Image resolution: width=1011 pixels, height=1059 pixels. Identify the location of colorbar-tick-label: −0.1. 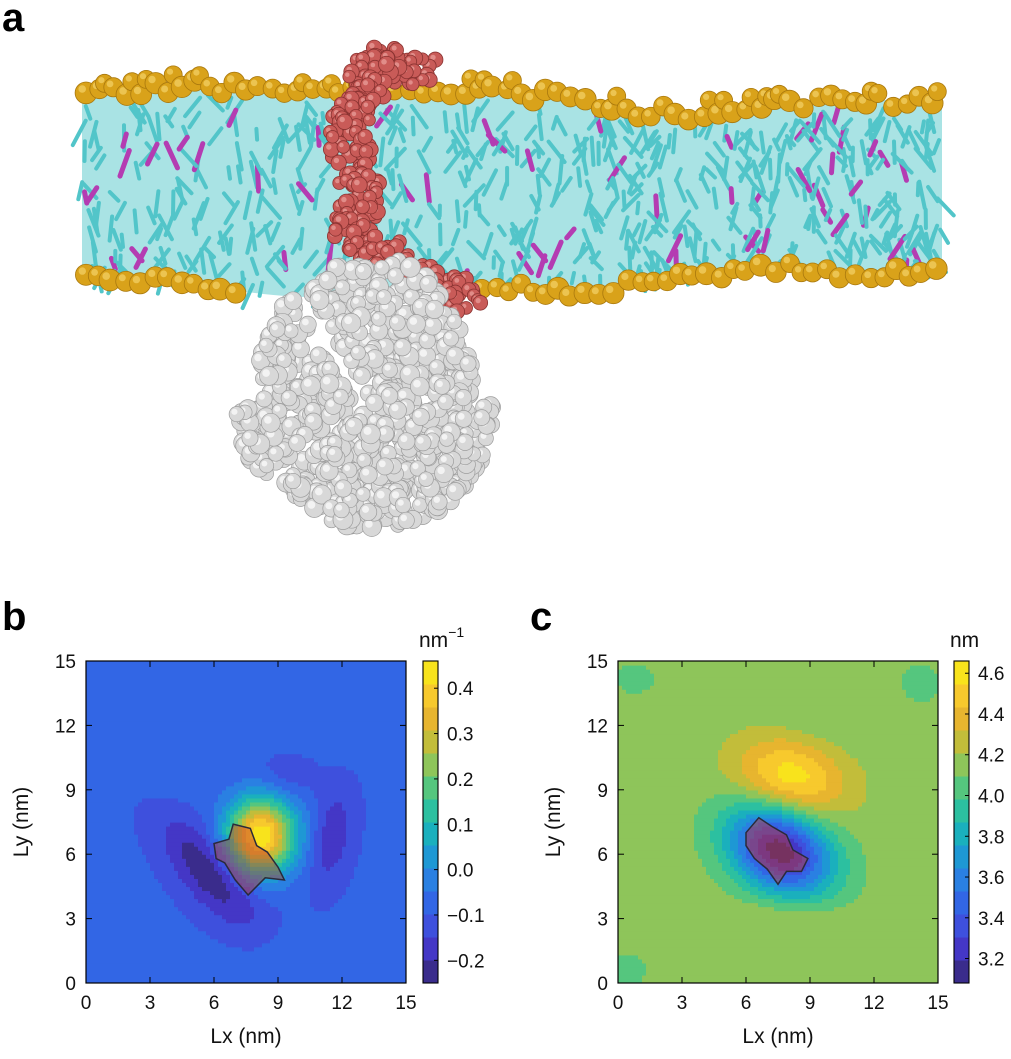
(466, 916).